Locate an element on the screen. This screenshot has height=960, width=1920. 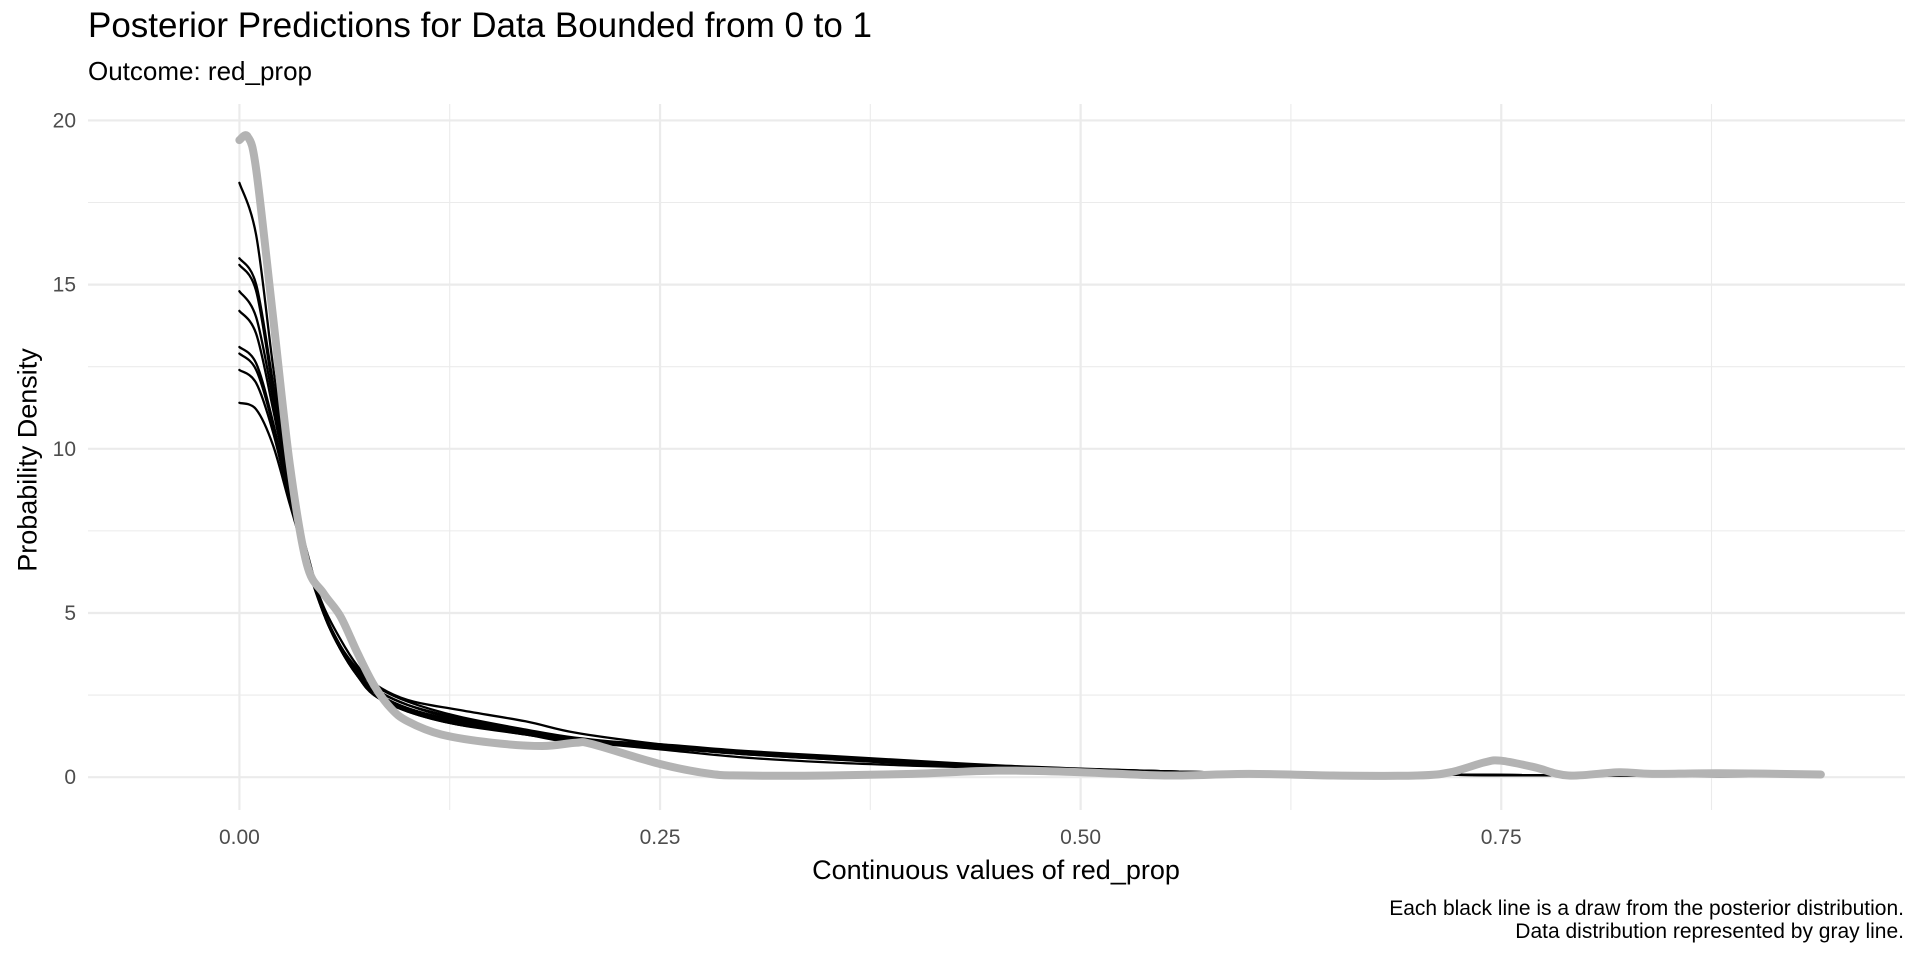
y-tick-label: 5 is located at coordinates (70, 613).